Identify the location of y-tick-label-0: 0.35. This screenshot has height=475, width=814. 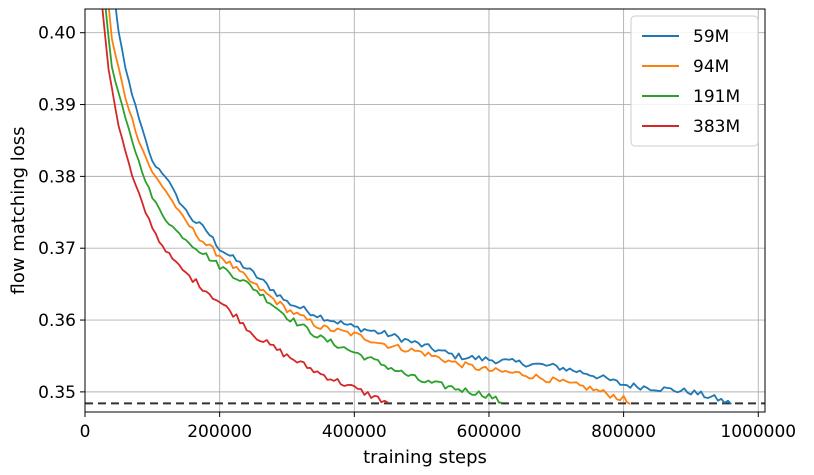
(57, 393).